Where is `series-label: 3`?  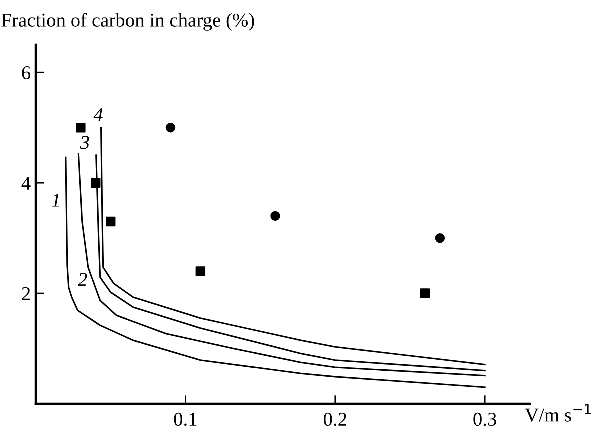 series-label: 3 is located at coordinates (85, 143).